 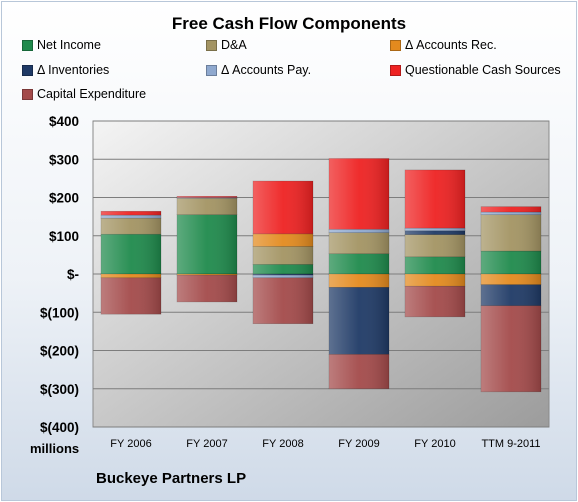 I want to click on y-tick-label: $(200), so click(x=59, y=351).